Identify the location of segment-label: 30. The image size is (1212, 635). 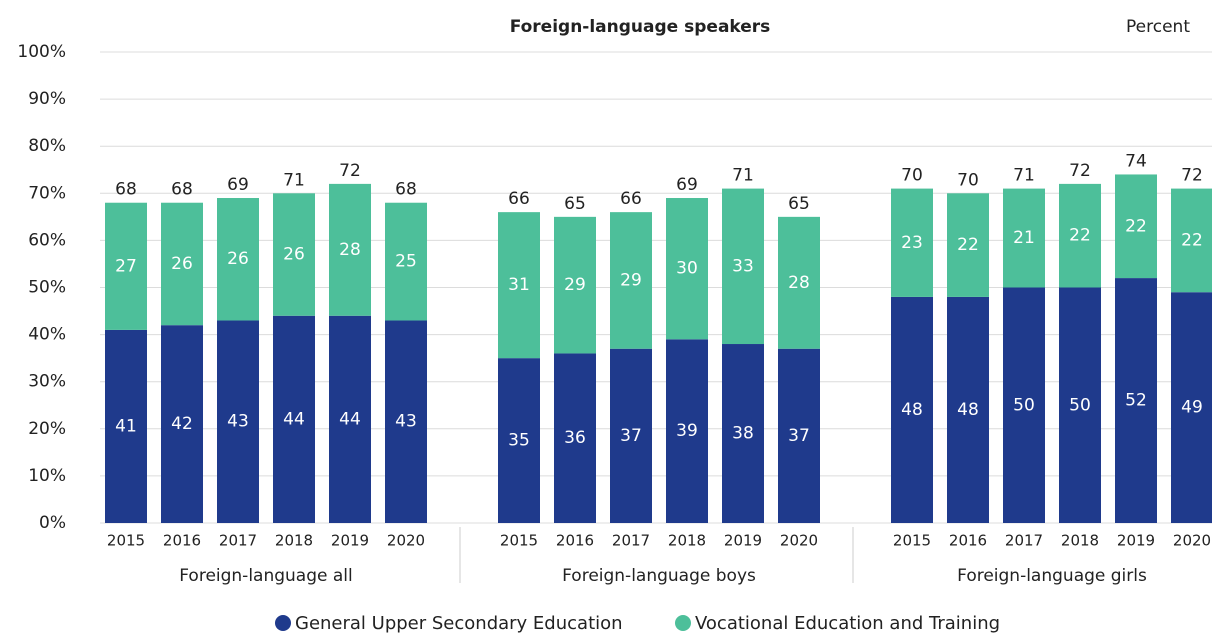
(687, 269).